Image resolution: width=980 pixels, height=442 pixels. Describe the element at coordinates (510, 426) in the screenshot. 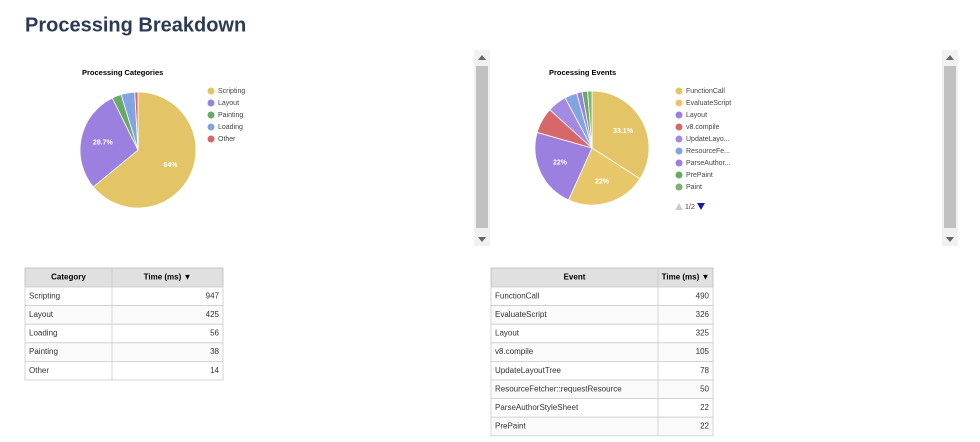

I see `table-cell: PrePaint` at that location.